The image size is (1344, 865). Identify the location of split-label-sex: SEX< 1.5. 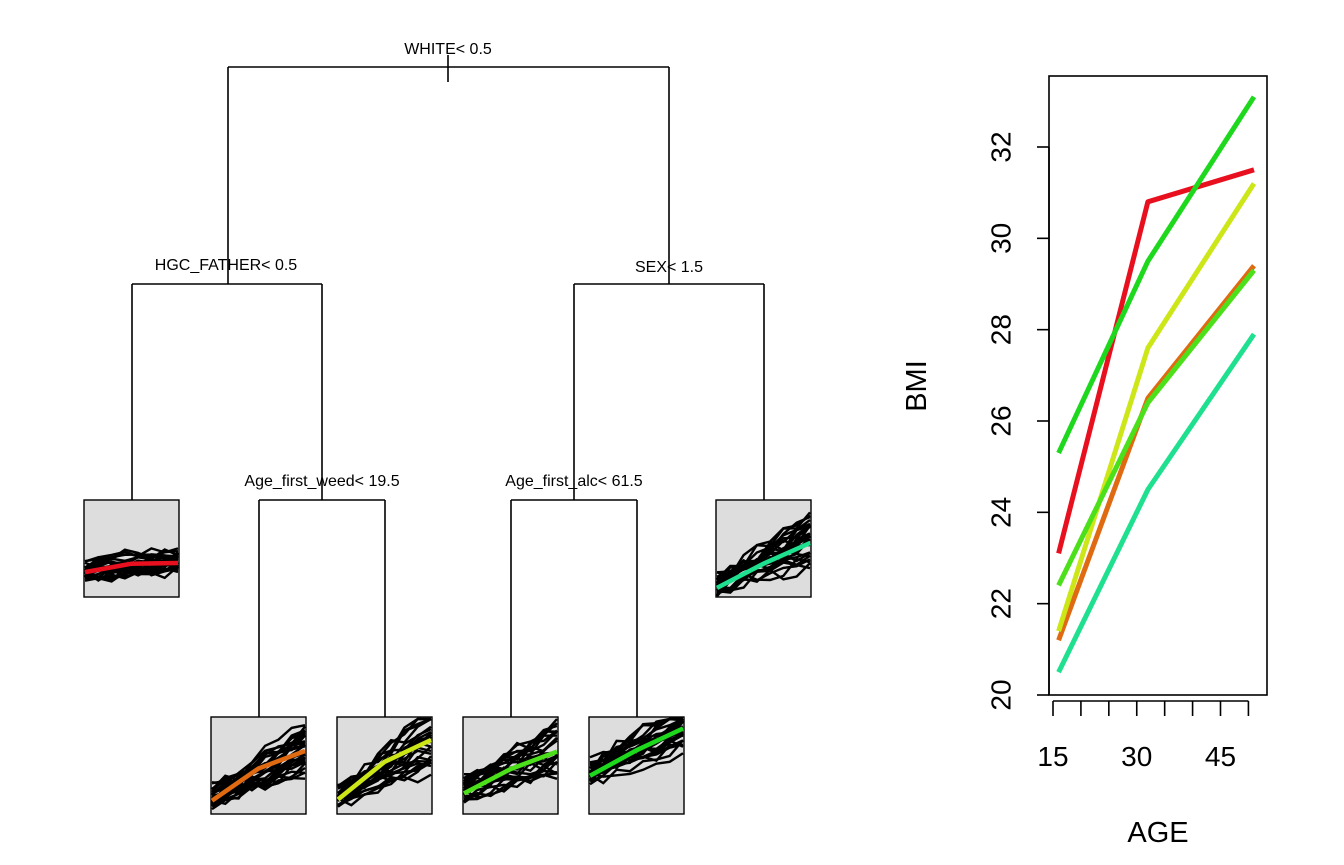
(669, 267).